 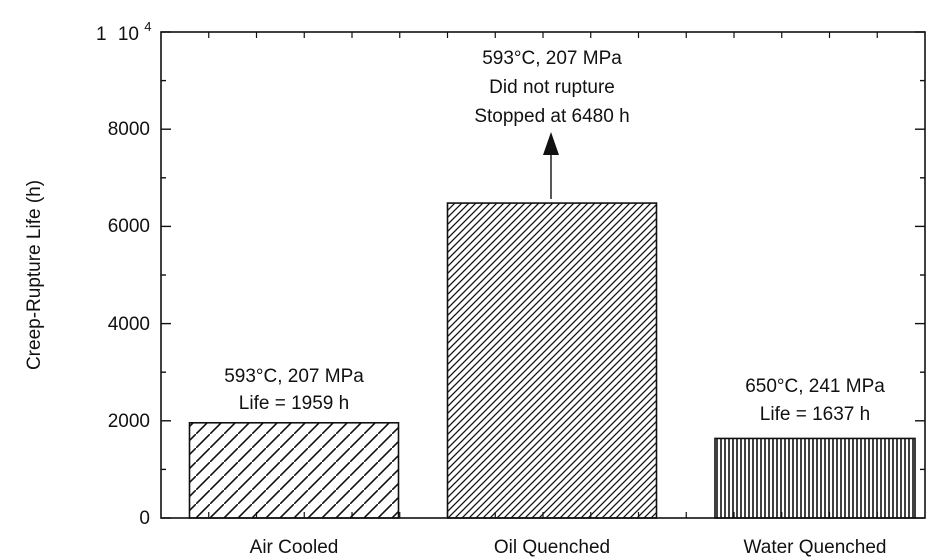 What do you see at coordinates (815, 414) in the screenshot?
I see `annotation-water-quenched-line-2: Life = 1637 h` at bounding box center [815, 414].